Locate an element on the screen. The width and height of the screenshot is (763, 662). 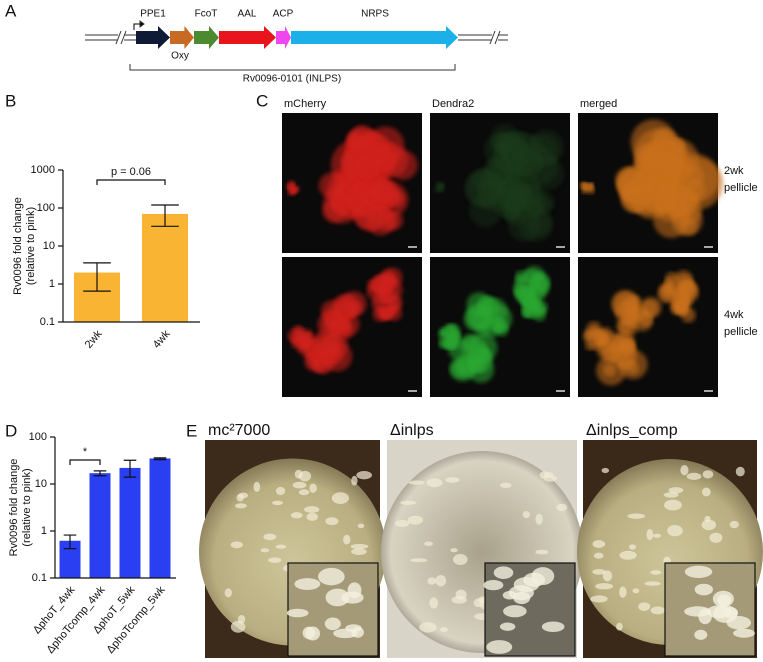
panel-letter: C is located at coordinates (262, 100).